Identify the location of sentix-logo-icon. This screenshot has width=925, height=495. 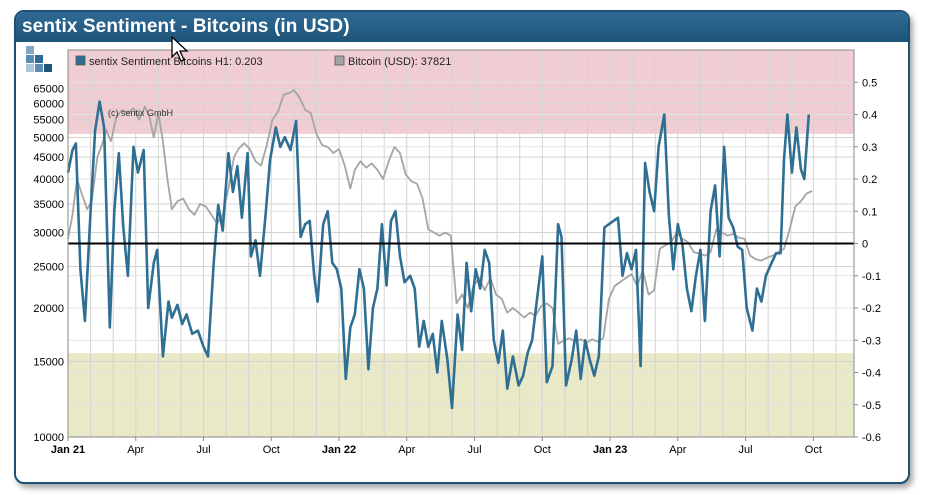
(39, 59).